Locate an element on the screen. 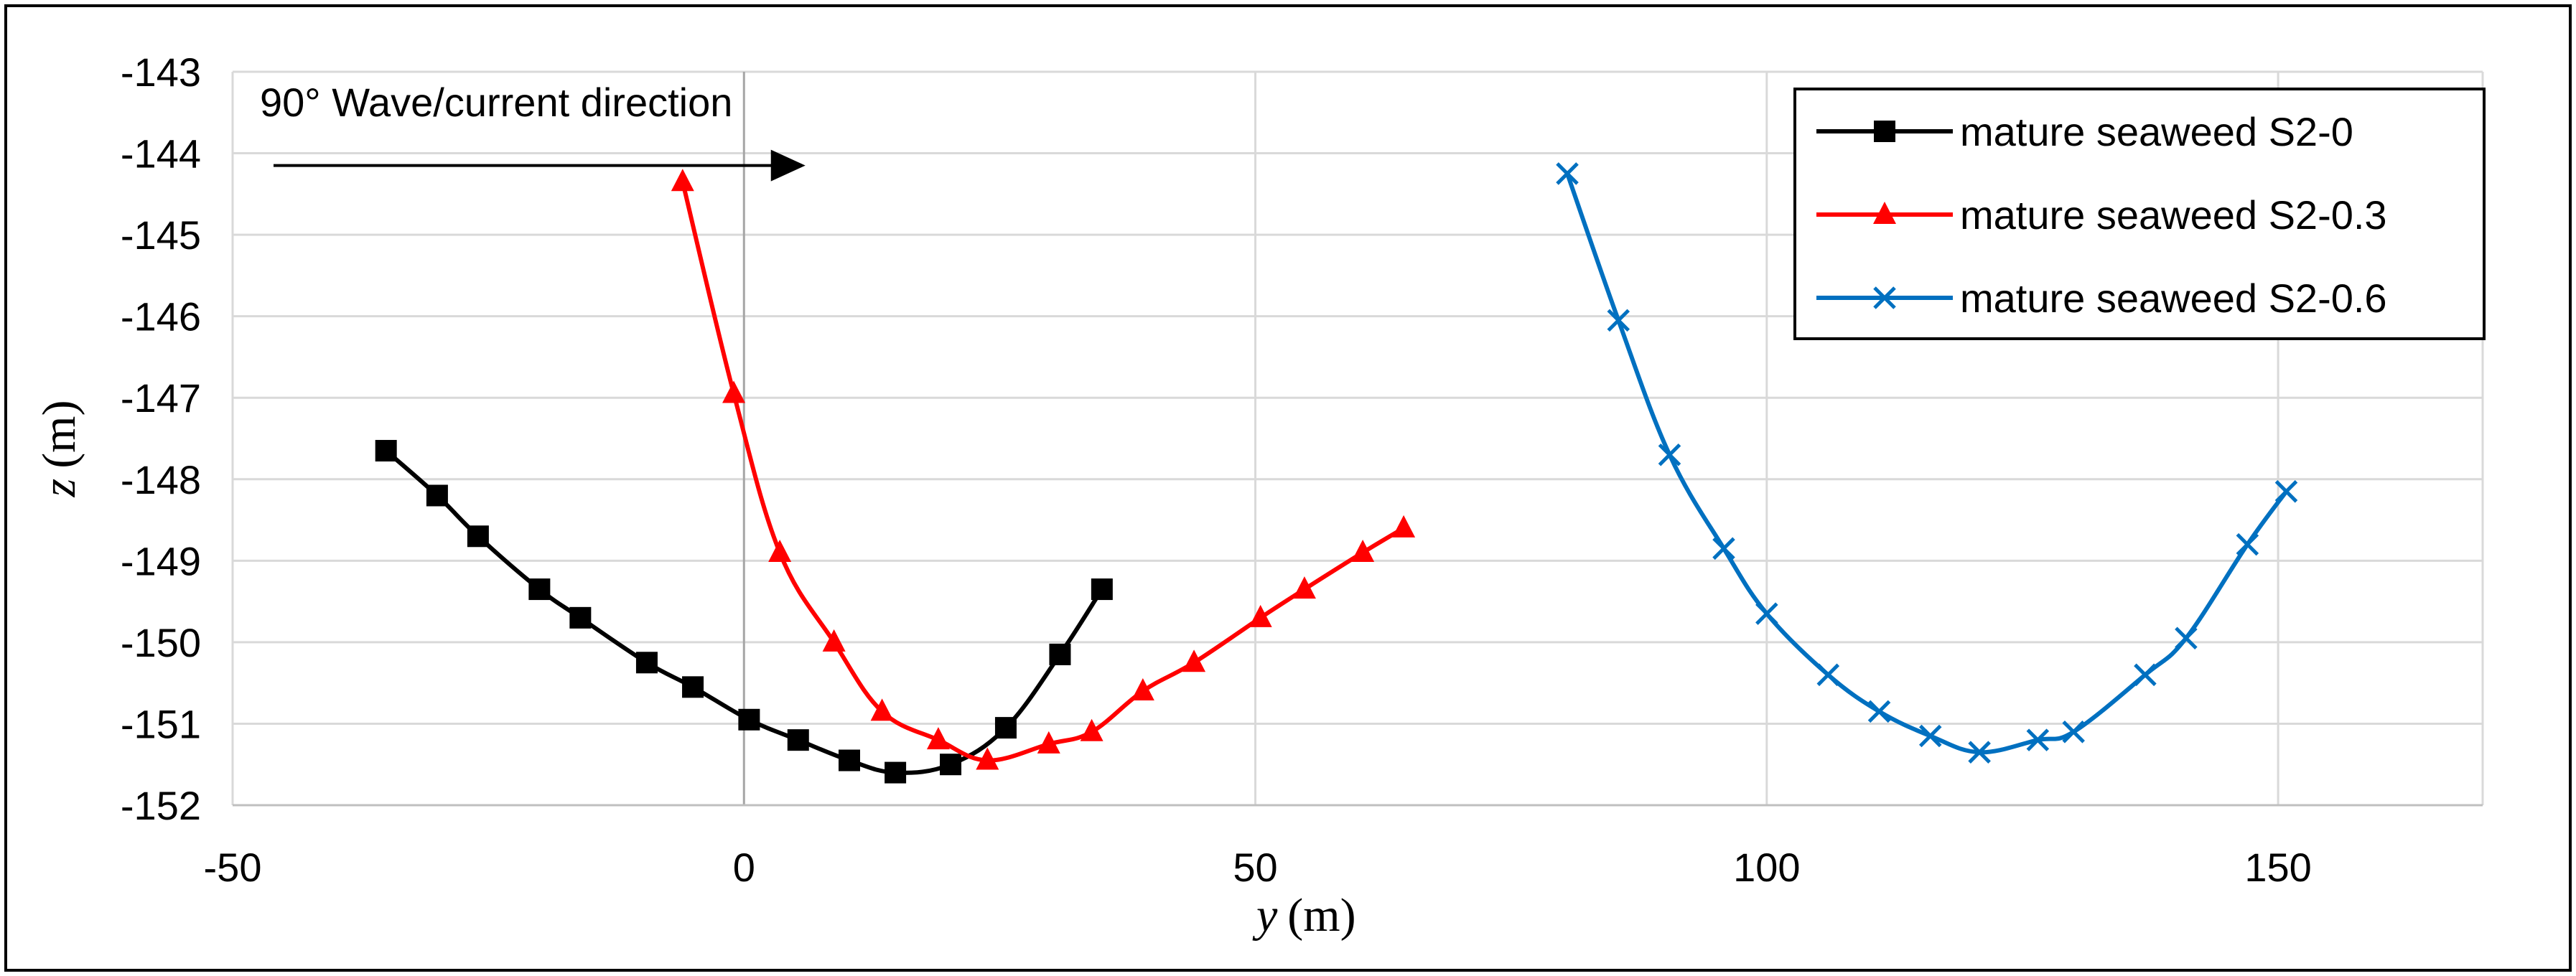 Image resolution: width=2576 pixels, height=976 pixels. arrow-head-icon is located at coordinates (788, 165).